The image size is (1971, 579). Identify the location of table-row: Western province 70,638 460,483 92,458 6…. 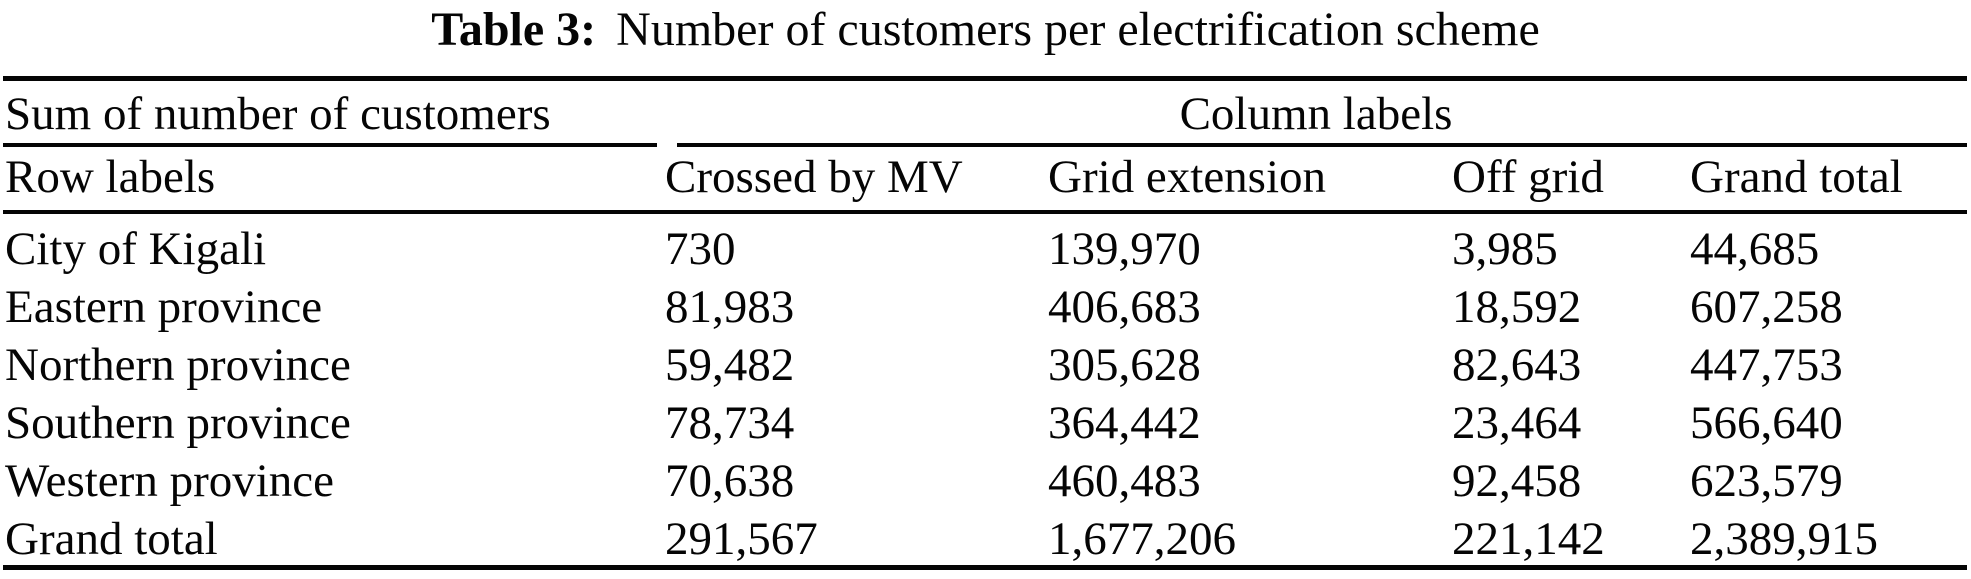
(985, 481).